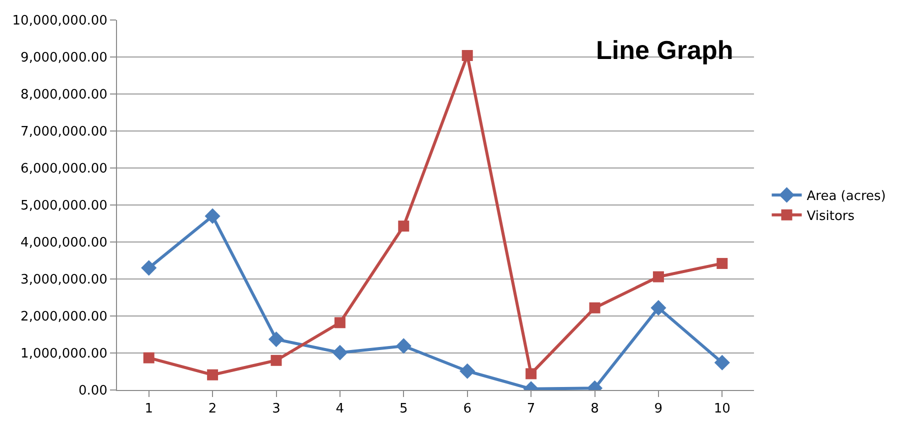  I want to click on y-tick-label: 4,000,000.00, so click(64, 243).